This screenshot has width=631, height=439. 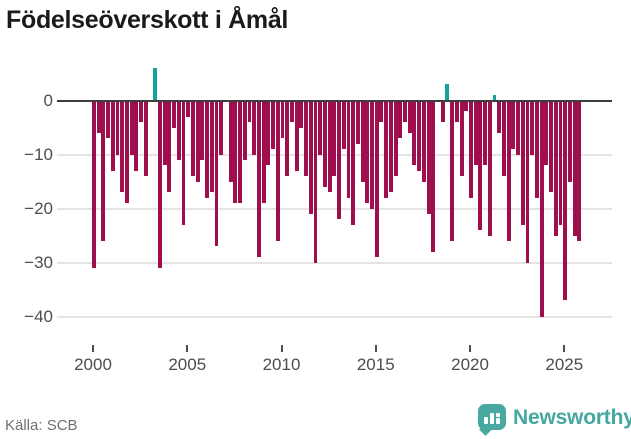 What do you see at coordinates (38, 154) in the screenshot?
I see `y-axis-label: −10` at bounding box center [38, 154].